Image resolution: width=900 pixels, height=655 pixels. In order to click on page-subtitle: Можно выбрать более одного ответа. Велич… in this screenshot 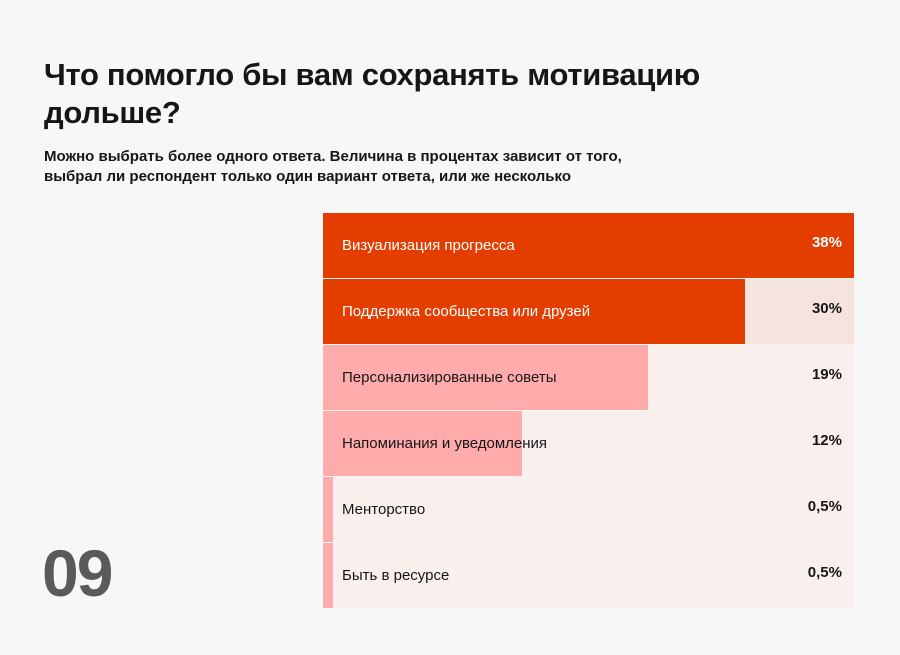, I will do `click(333, 166)`.